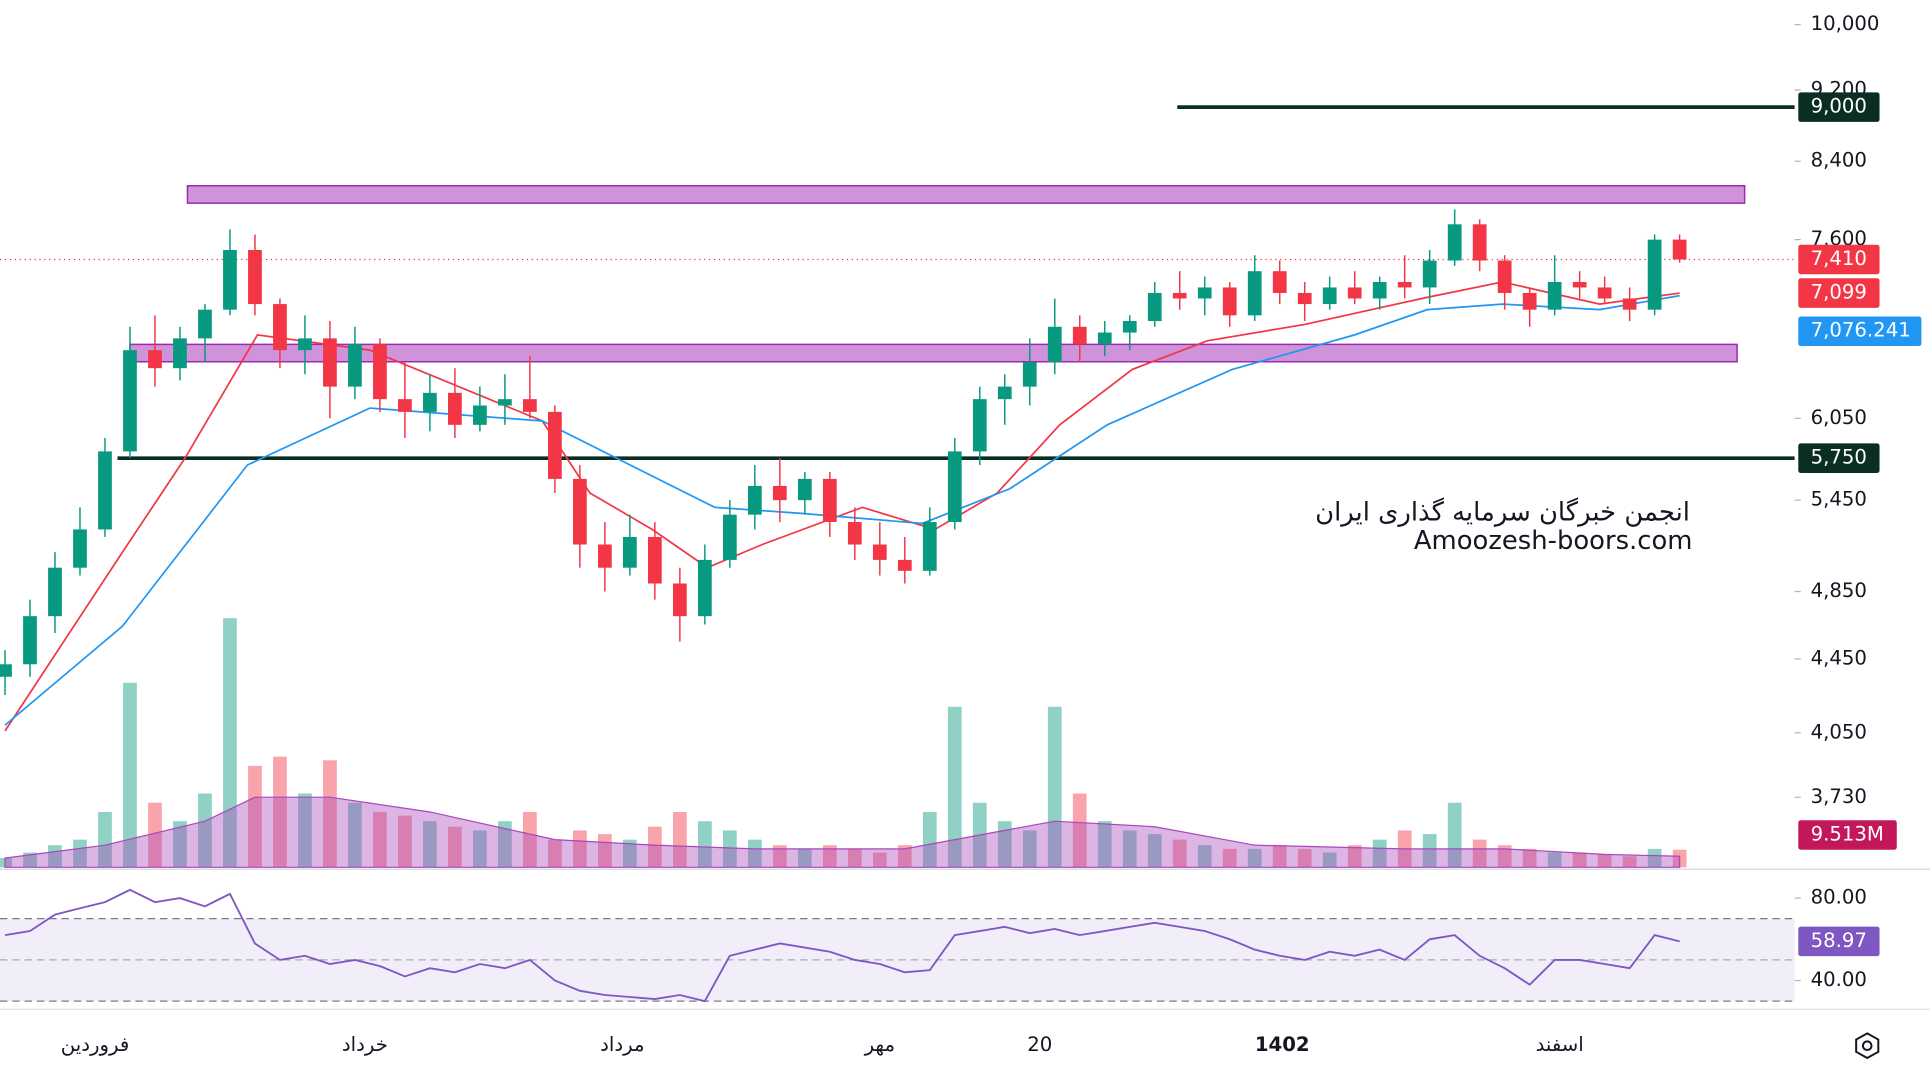  Describe the element at coordinates (1839, 941) in the screenshot. I see `rsi-label-box` at that location.